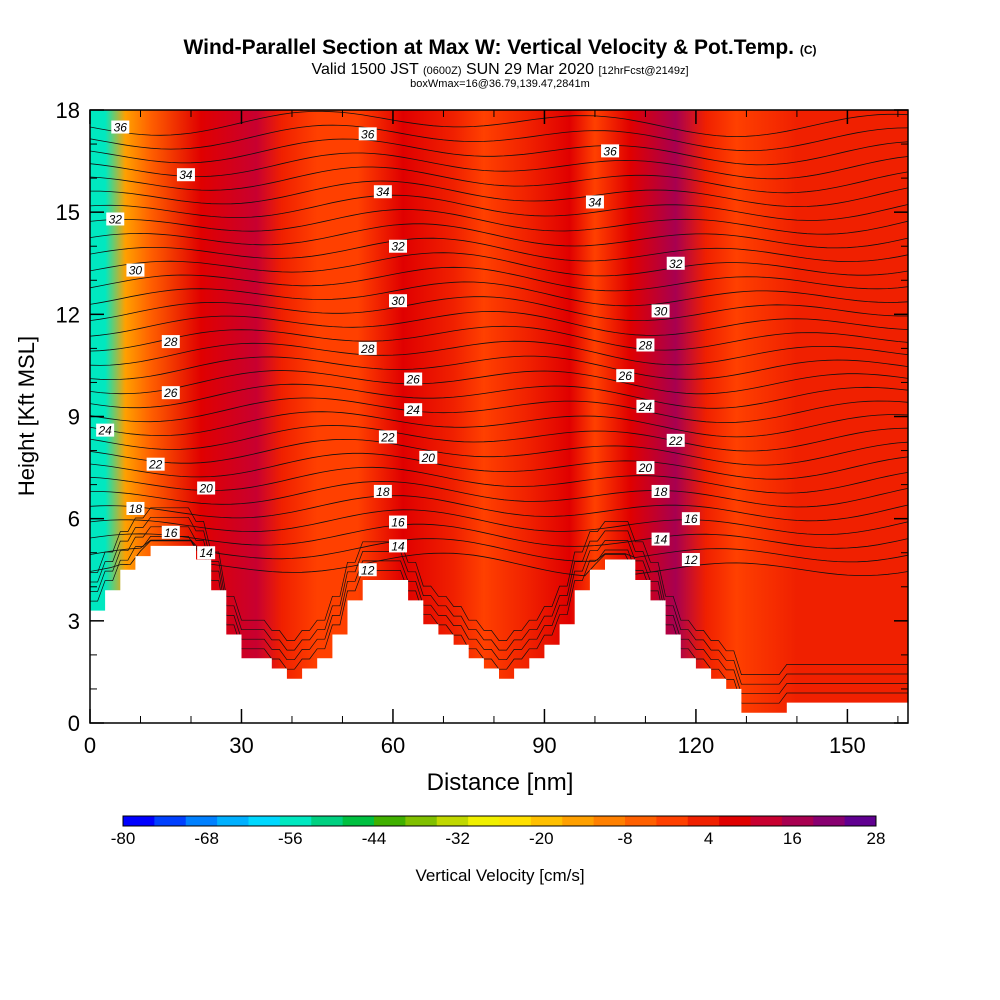 This screenshot has width=1000, height=1000. I want to click on colorbar-tick-label: 28, so click(876, 838).